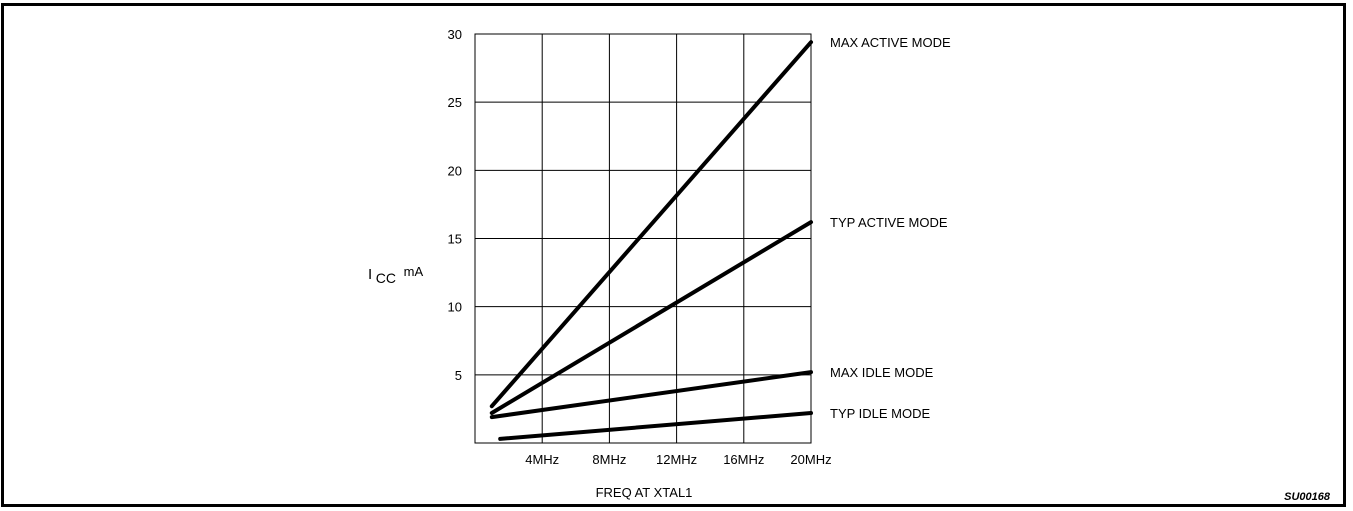 The width and height of the screenshot is (1353, 511). Describe the element at coordinates (1307, 497) in the screenshot. I see `figure-code: SU00168` at that location.